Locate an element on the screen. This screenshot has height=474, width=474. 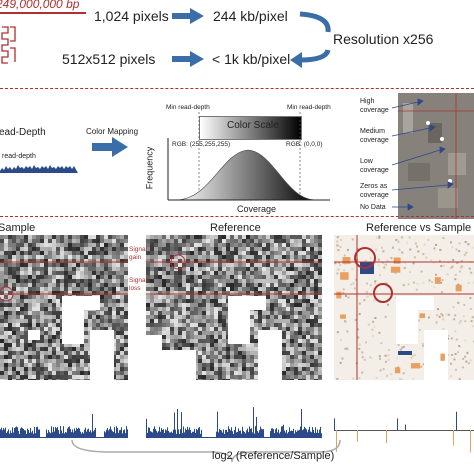
sample-title: Sample is located at coordinates (18, 228).